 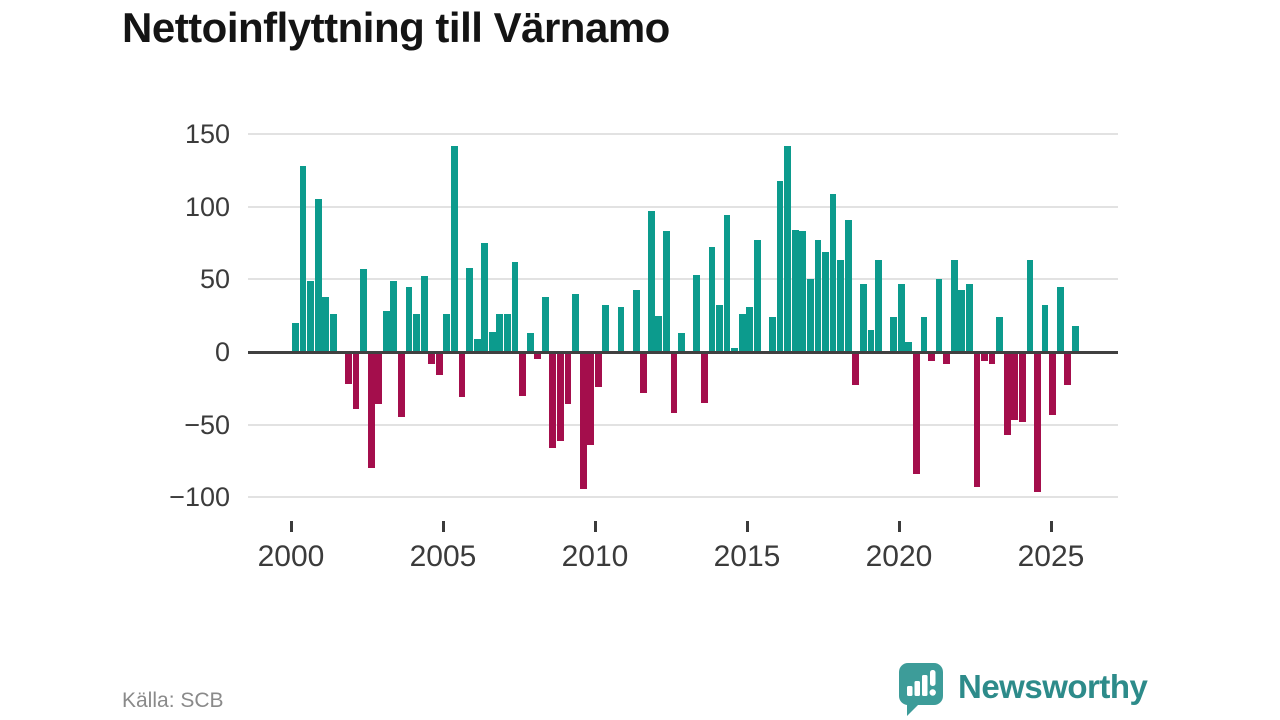 I want to click on source-note: Källa: SCB, so click(x=173, y=700).